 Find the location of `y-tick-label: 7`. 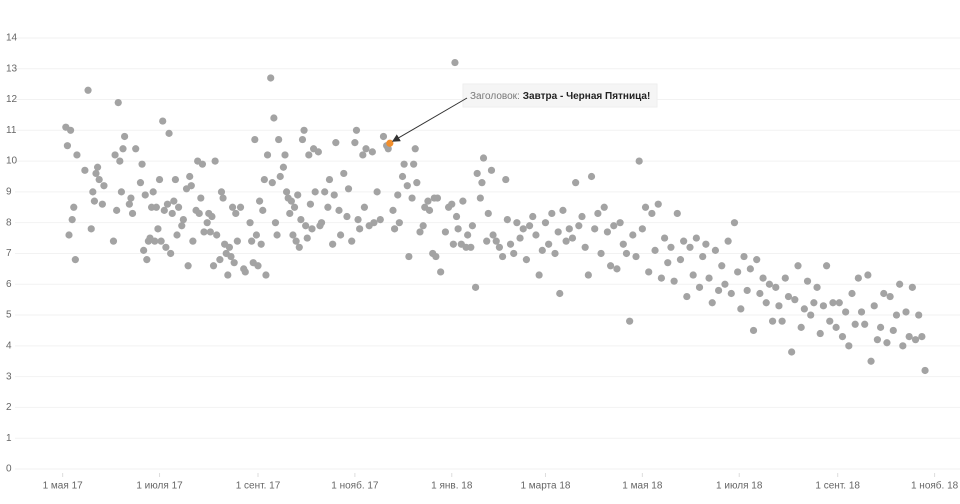

y-tick-label: 7 is located at coordinates (9, 253).